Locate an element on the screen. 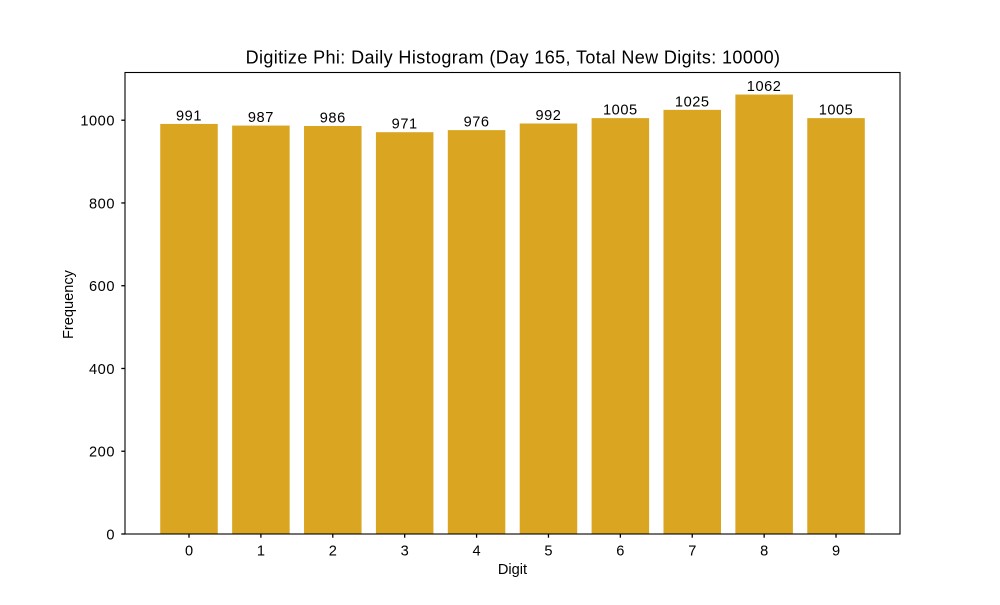 The width and height of the screenshot is (1000, 605). svg-text: 986 is located at coordinates (333, 118).